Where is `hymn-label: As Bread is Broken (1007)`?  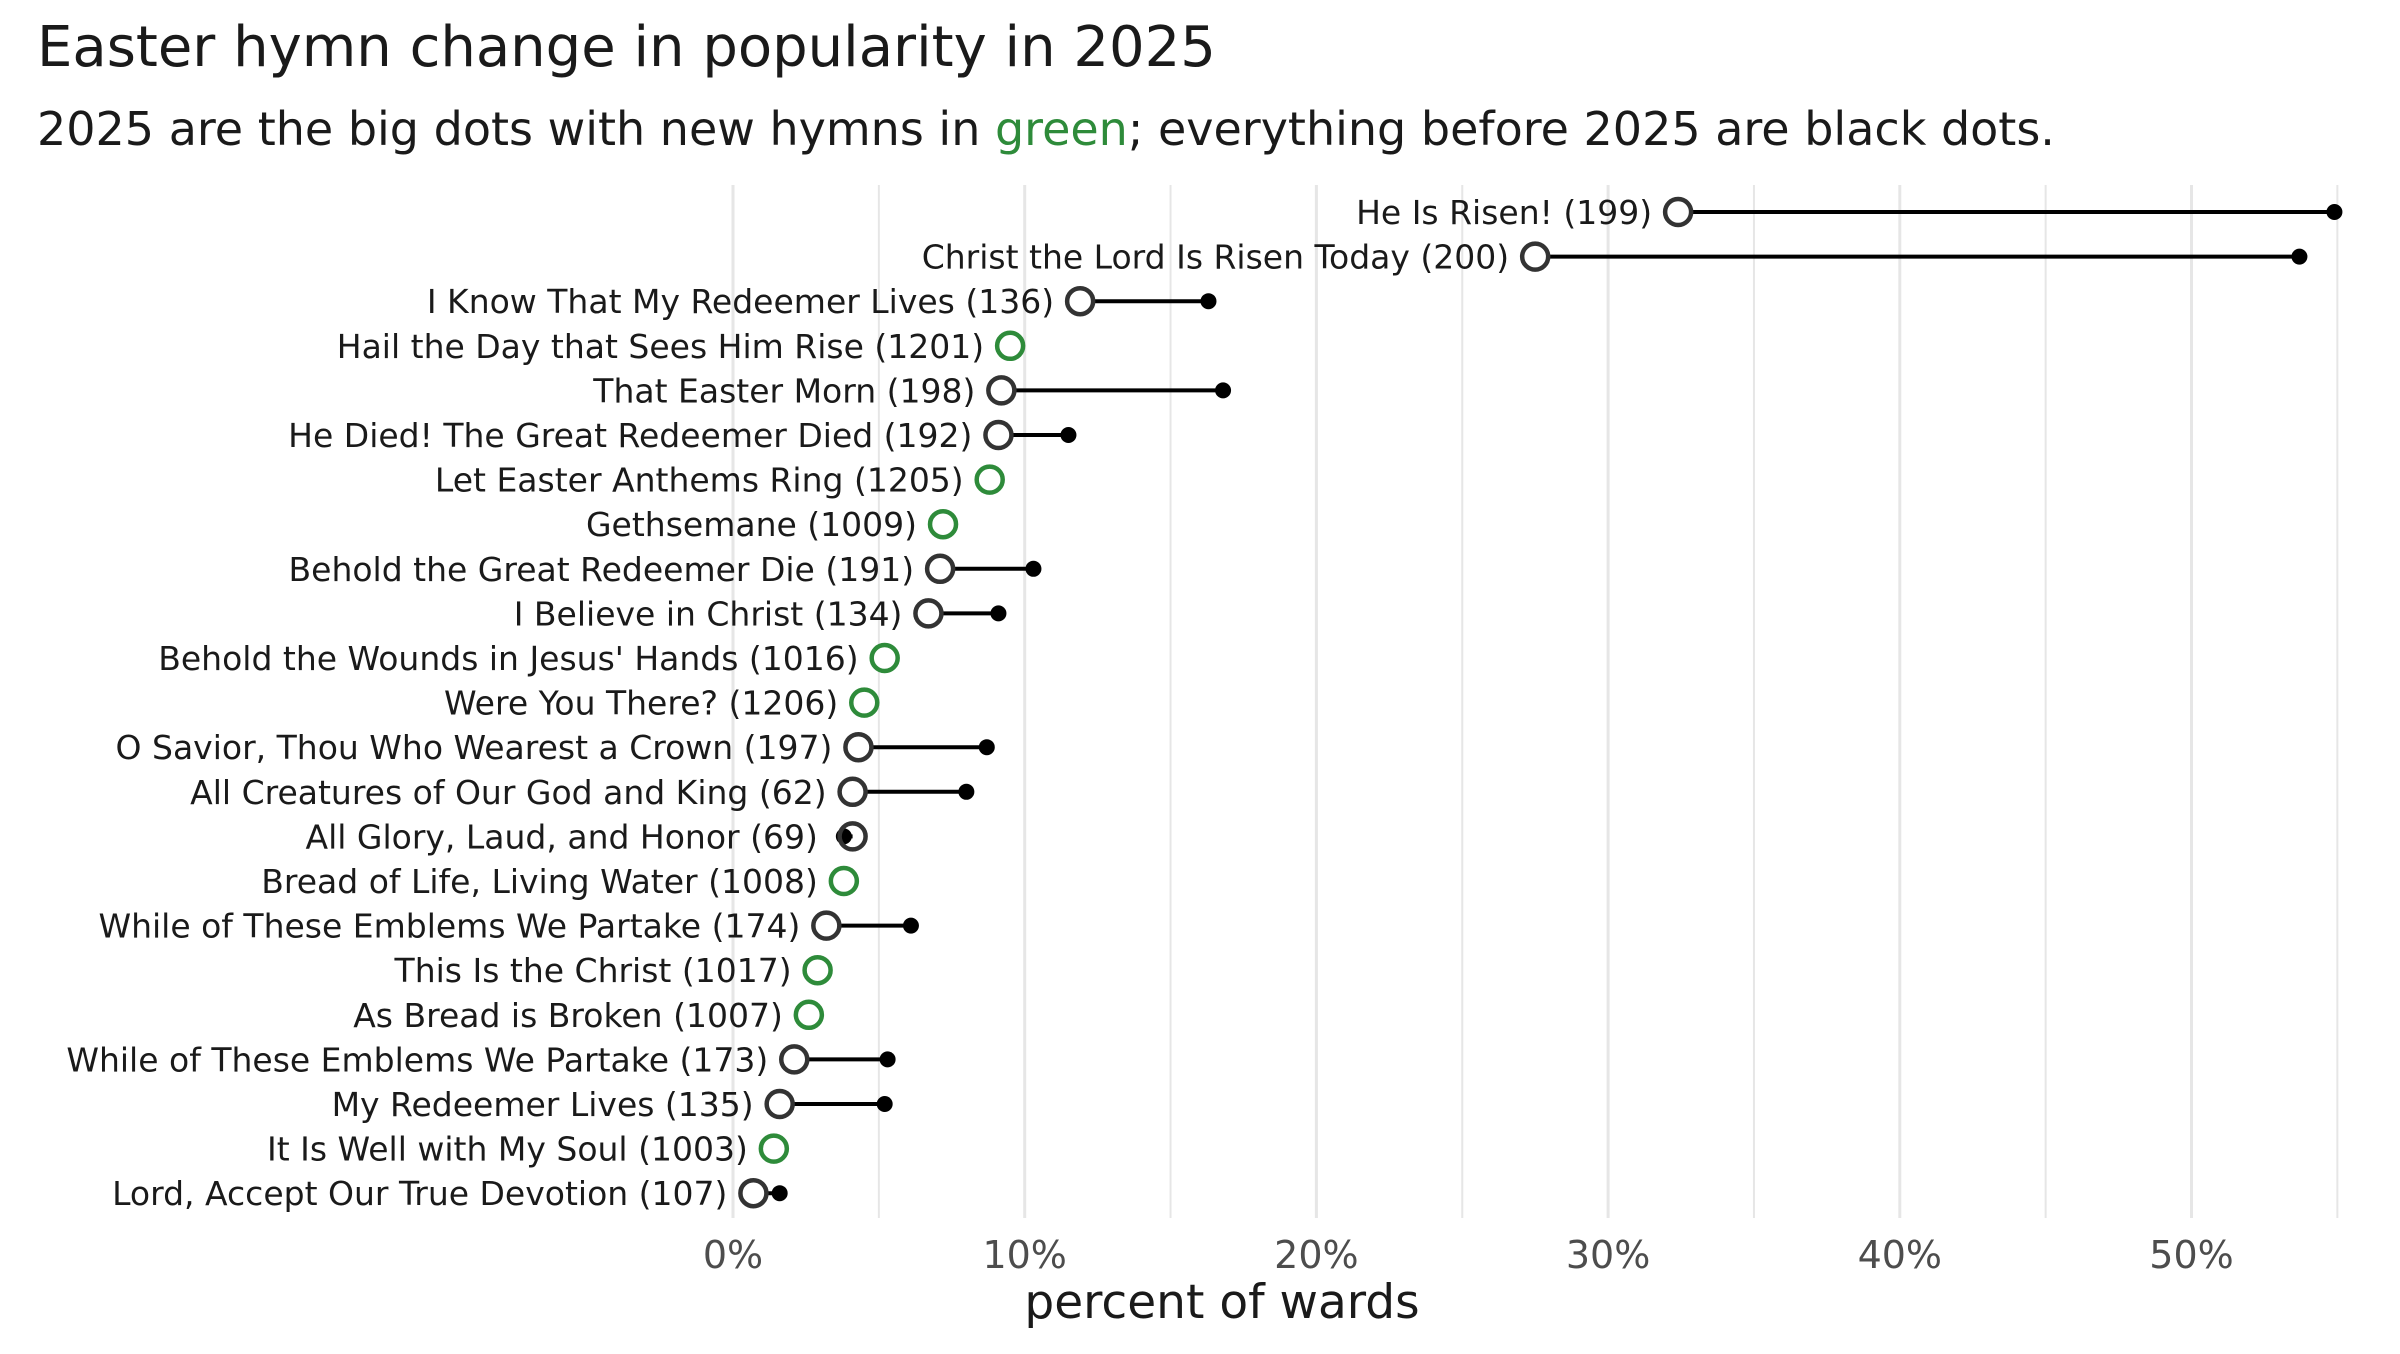 hymn-label: As Bread is Broken (1007) is located at coordinates (568, 1015).